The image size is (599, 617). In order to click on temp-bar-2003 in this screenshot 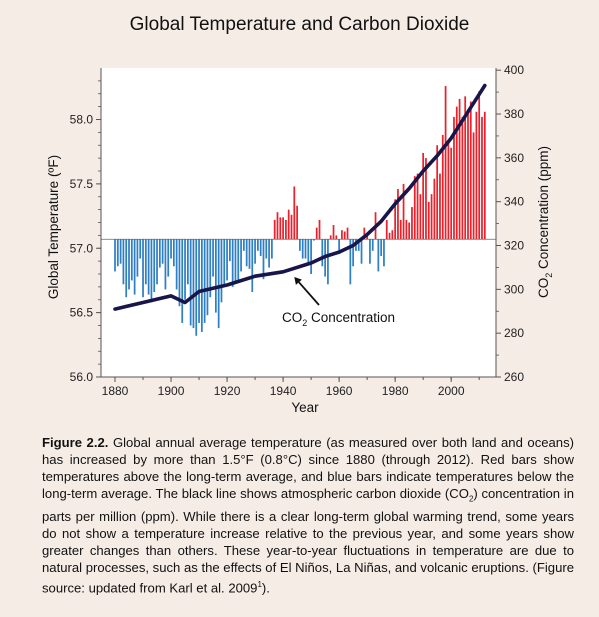, I will do `click(459, 169)`.